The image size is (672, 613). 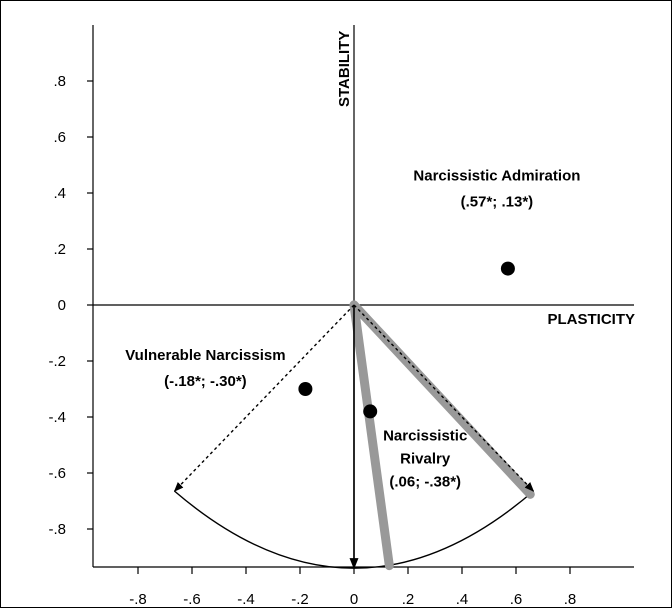 What do you see at coordinates (425, 435) in the screenshot?
I see `point-label: Narcissistic` at bounding box center [425, 435].